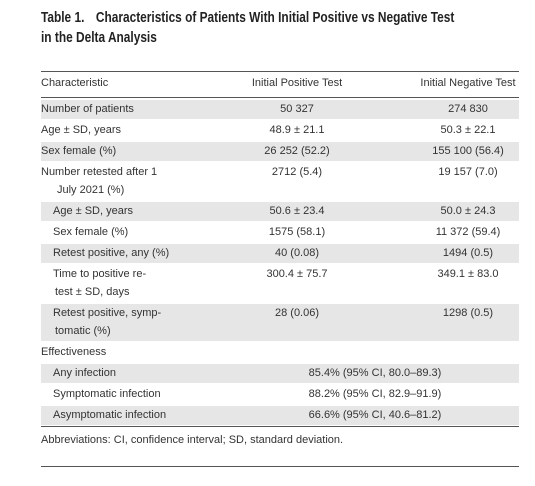  I want to click on header-cell: Characteristic, so click(75, 83).